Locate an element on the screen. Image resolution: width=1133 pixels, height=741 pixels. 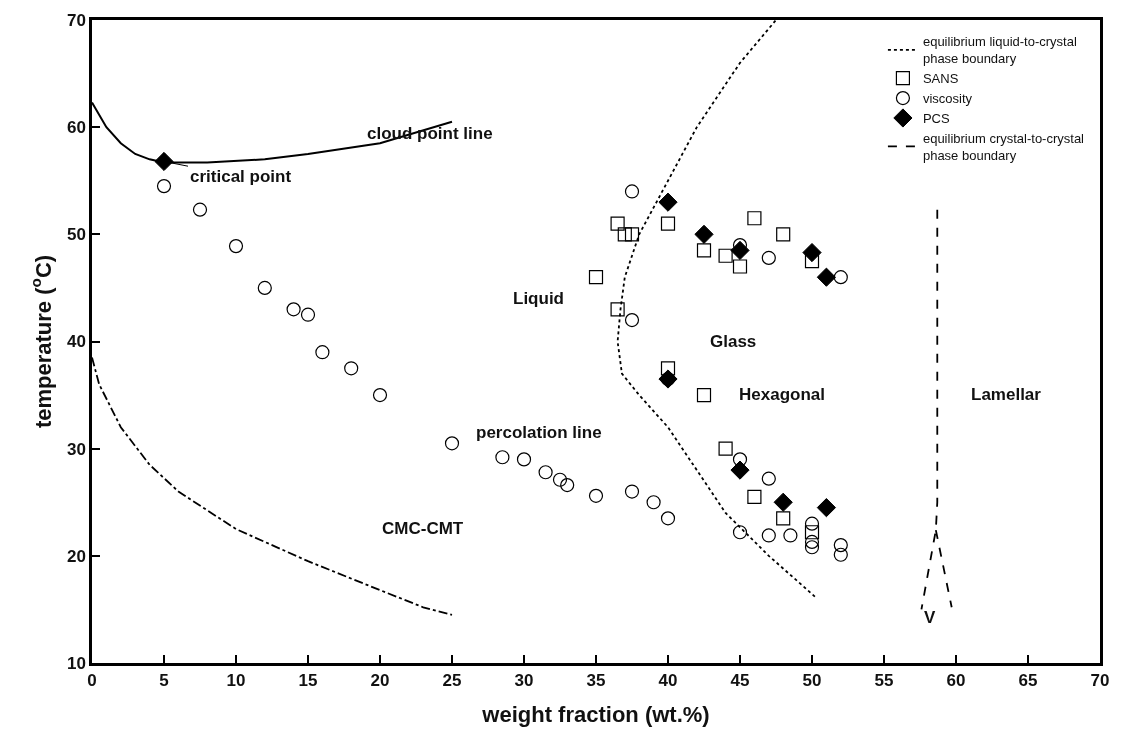
x-tick-label: 5 is located at coordinates (164, 681).